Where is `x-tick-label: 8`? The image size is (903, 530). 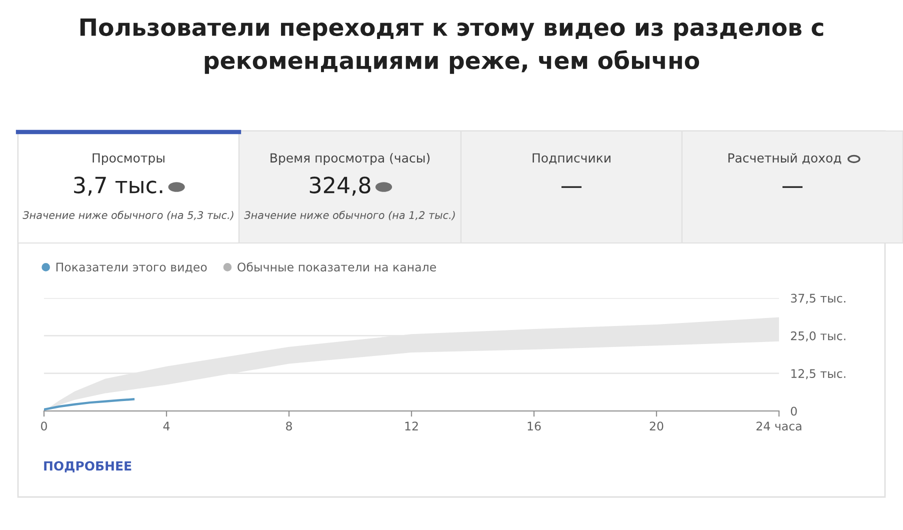 x-tick-label: 8 is located at coordinates (289, 426).